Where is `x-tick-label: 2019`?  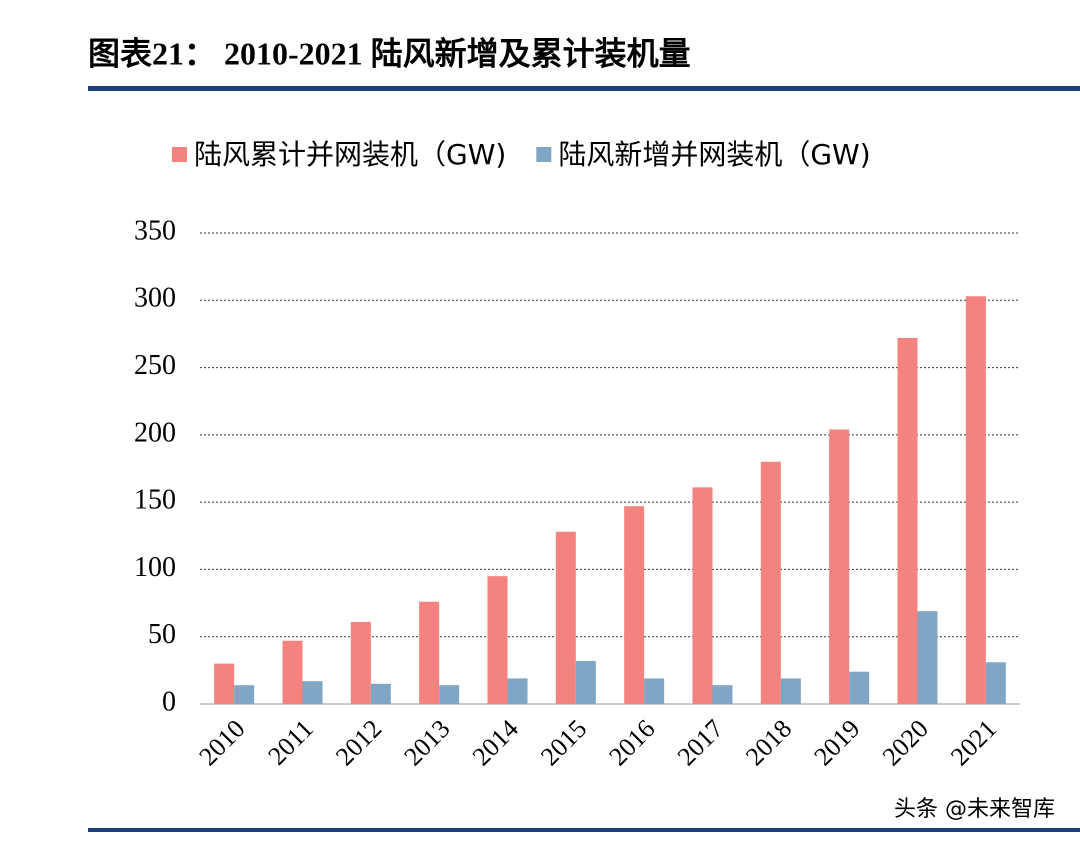 x-tick-label: 2019 is located at coordinates (836, 742).